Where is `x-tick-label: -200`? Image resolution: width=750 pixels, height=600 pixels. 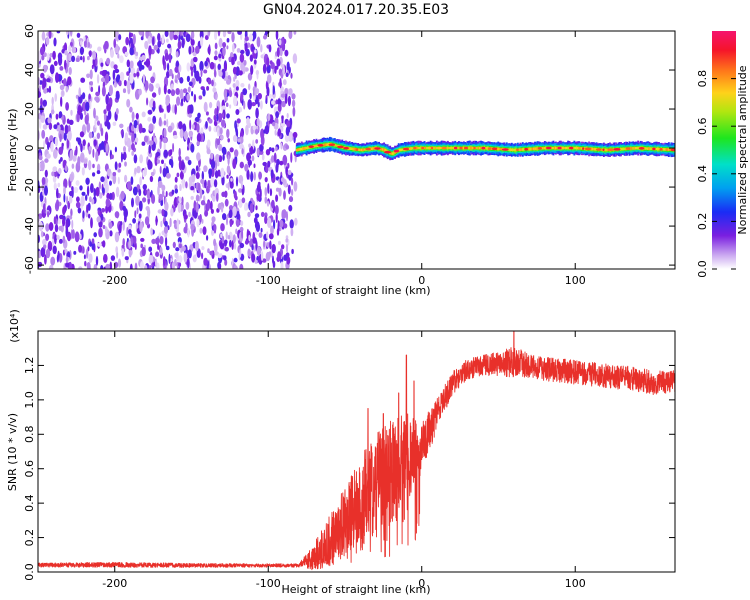
x-tick-label: -200 is located at coordinates (114, 280).